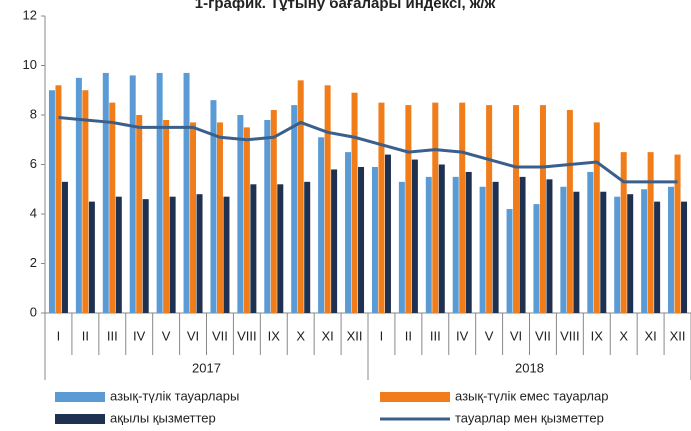 The height and width of the screenshot is (431, 691). Describe the element at coordinates (33, 262) in the screenshot. I see `y-tick-label: 2` at that location.